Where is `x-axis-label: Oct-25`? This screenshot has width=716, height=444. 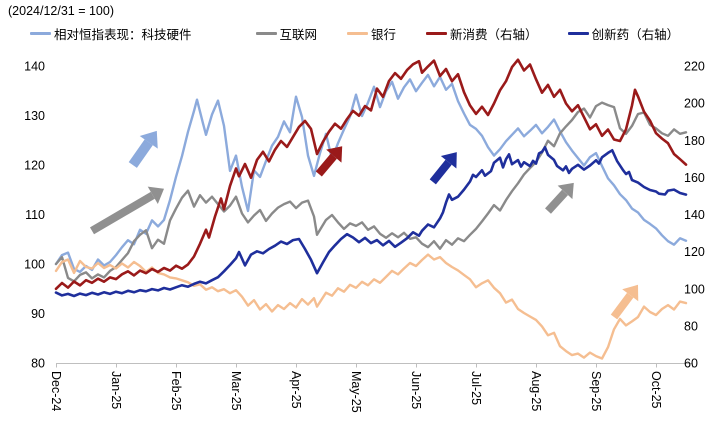 x-axis-label: Oct-25 is located at coordinates (656, 390).